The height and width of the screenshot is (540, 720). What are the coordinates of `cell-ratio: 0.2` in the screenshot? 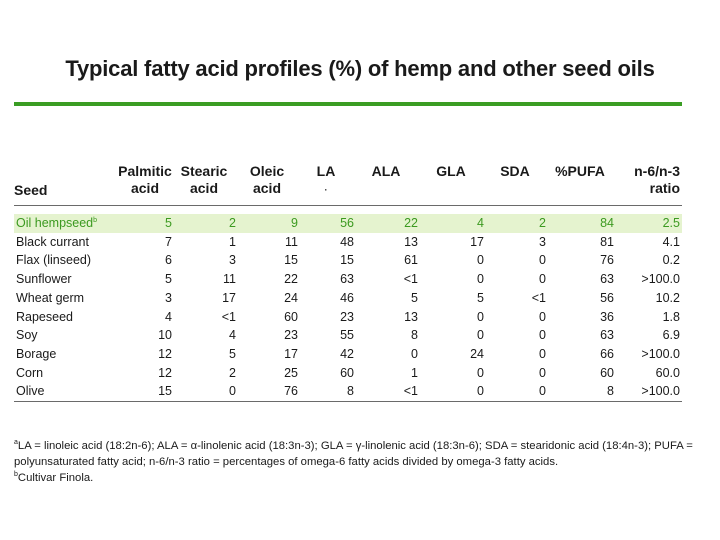 It's located at (671, 260).